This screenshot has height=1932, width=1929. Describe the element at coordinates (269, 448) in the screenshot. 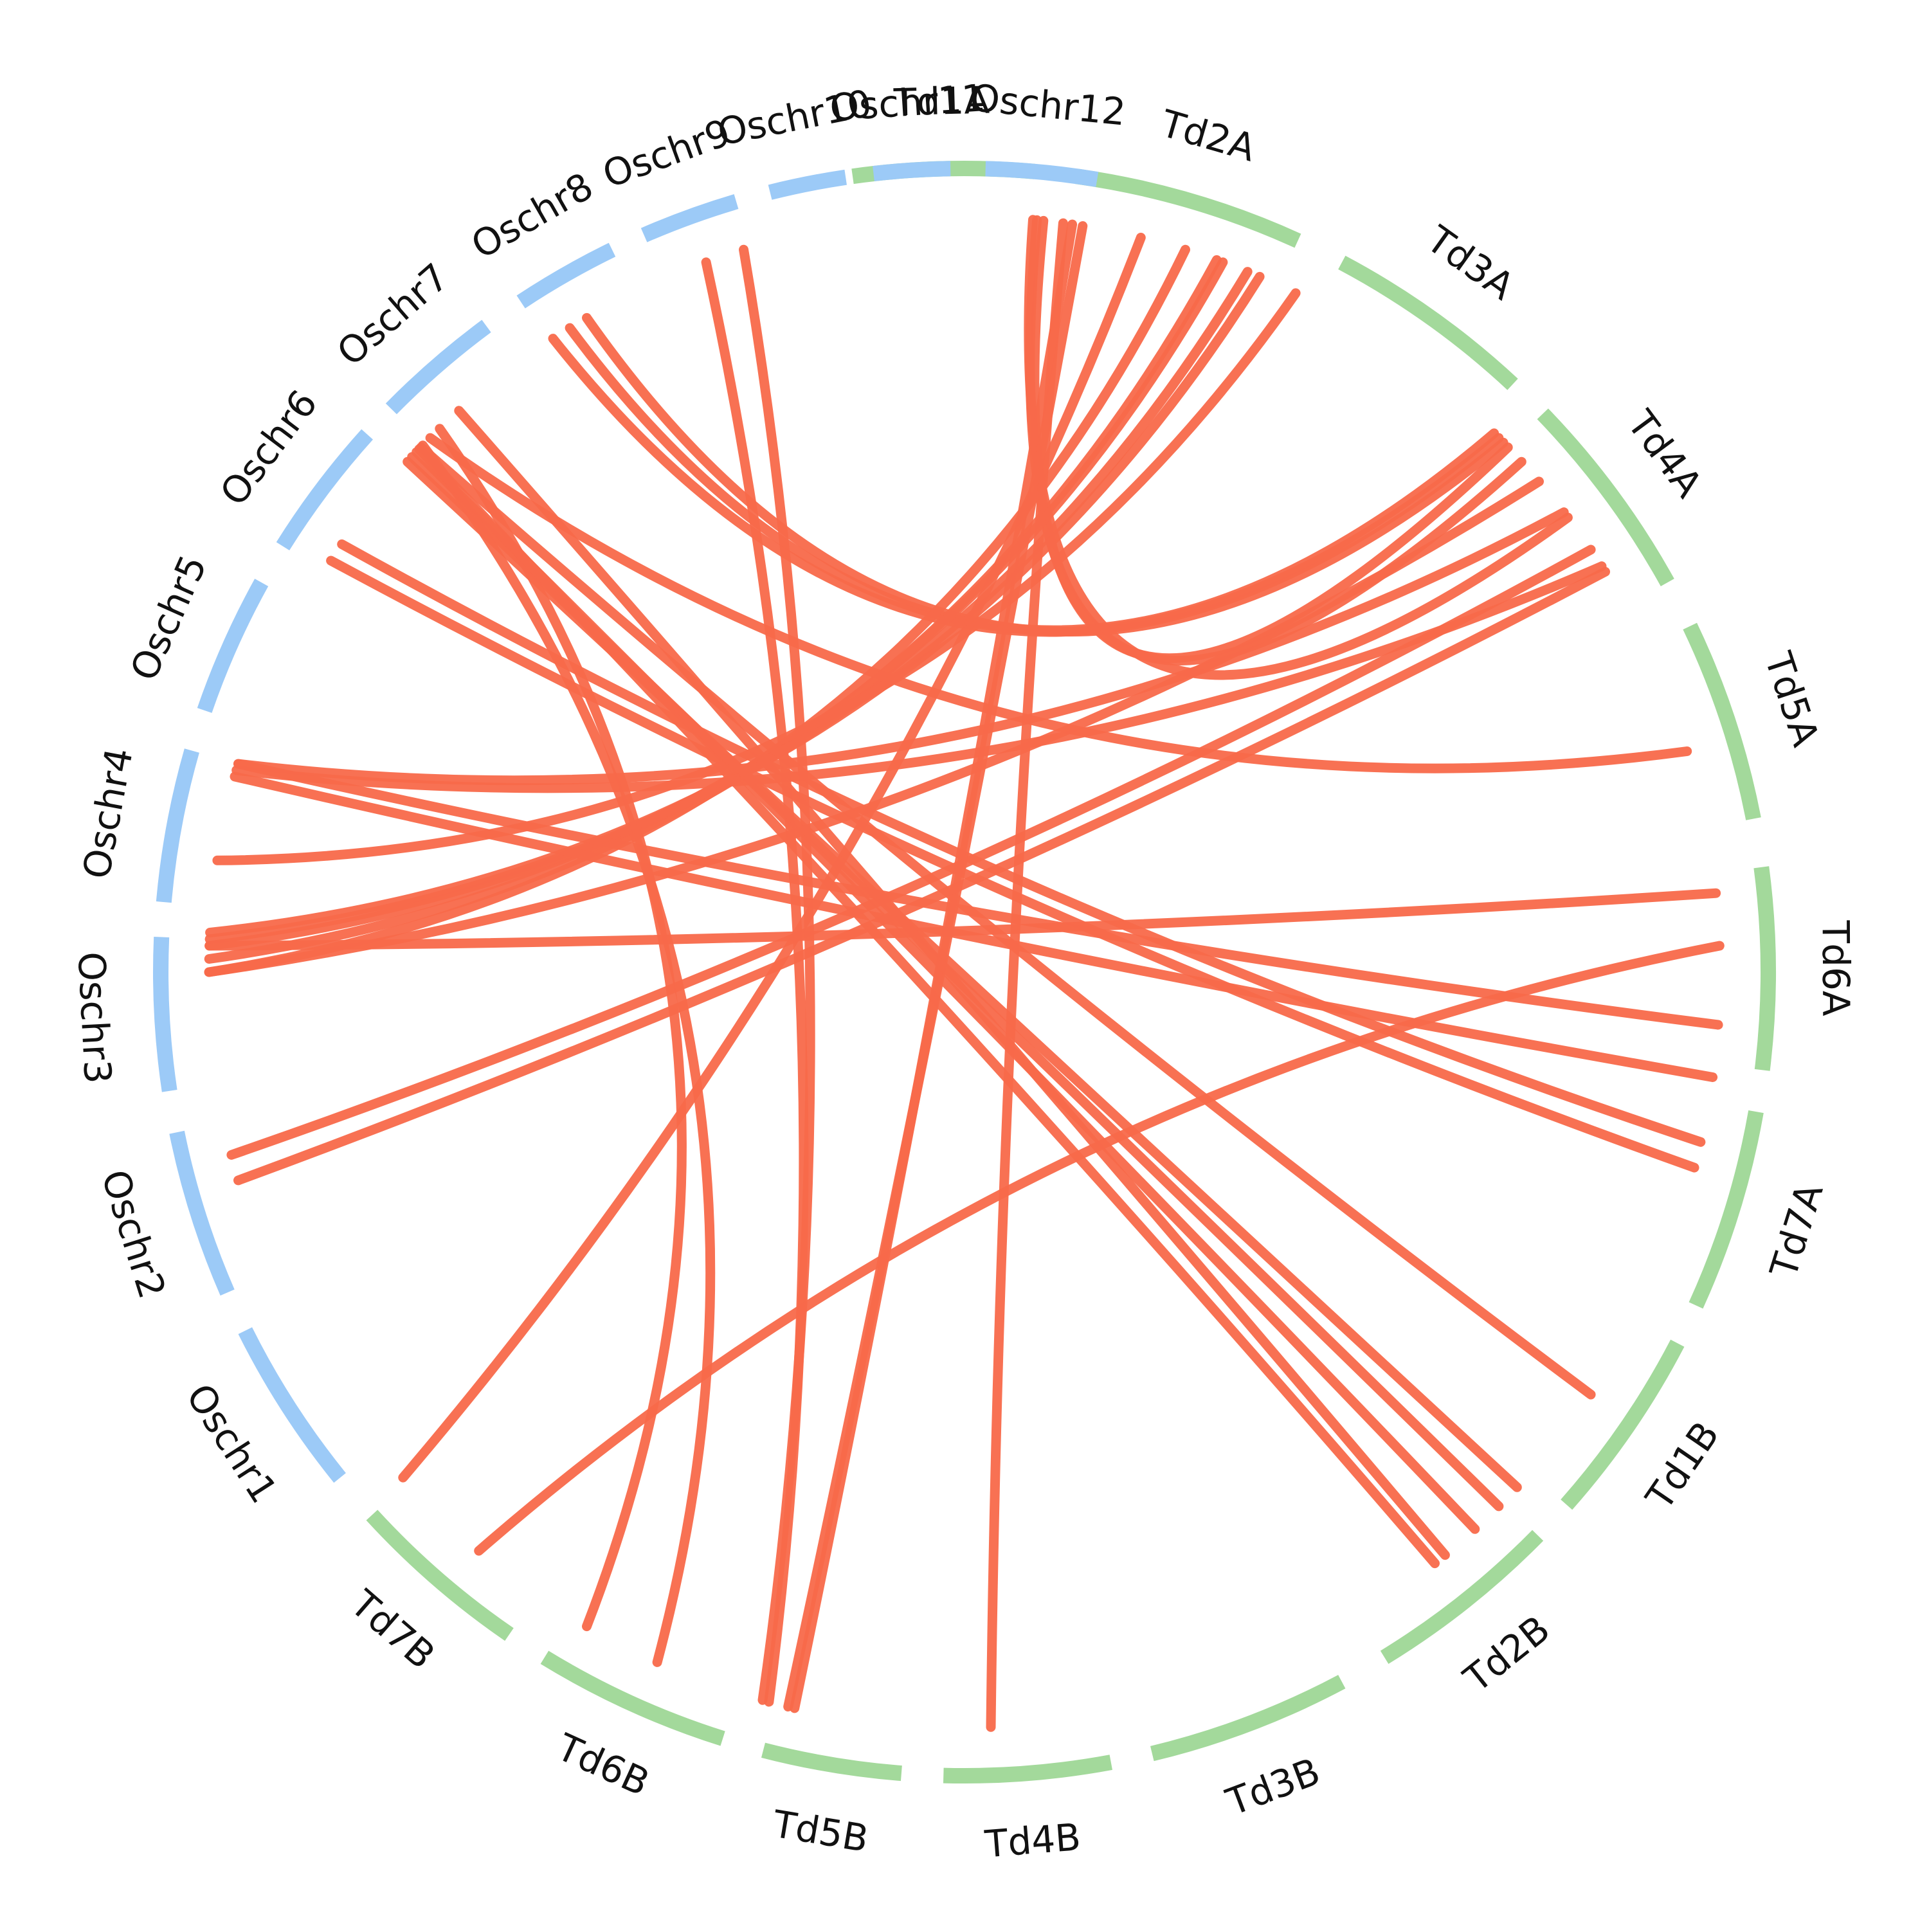

I see `chromosome-label-oschr6: Oschr6` at that location.